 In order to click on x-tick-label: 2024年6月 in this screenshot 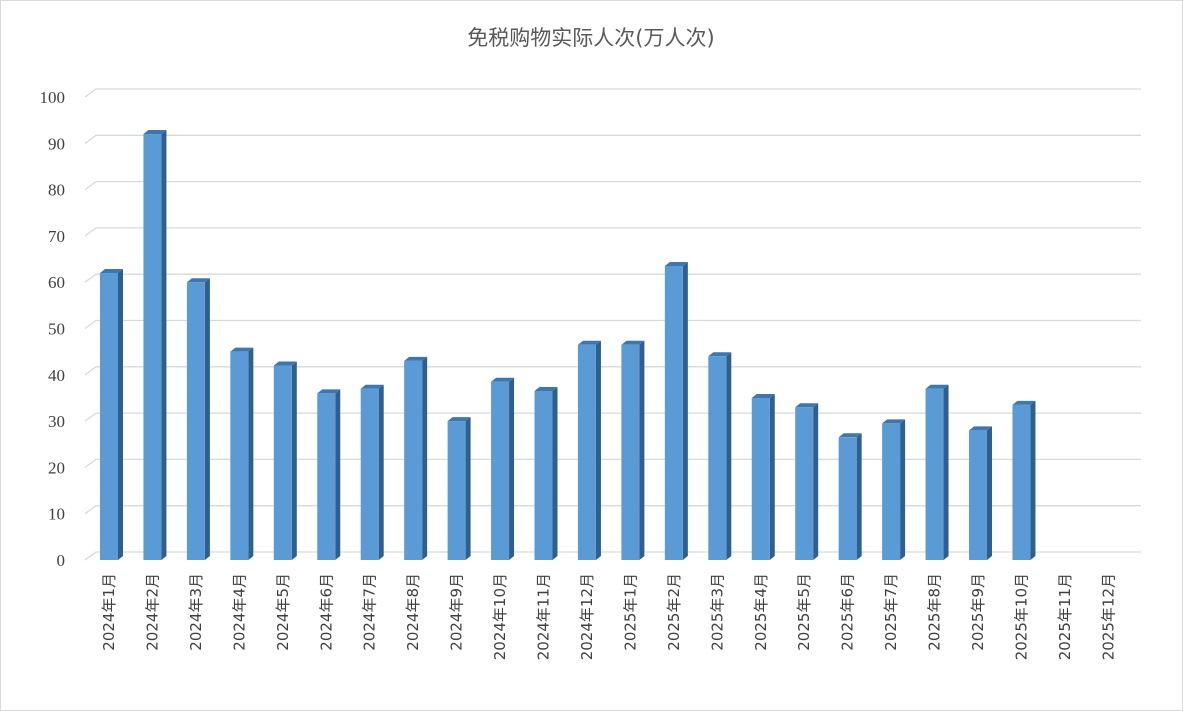, I will do `click(326, 612)`.